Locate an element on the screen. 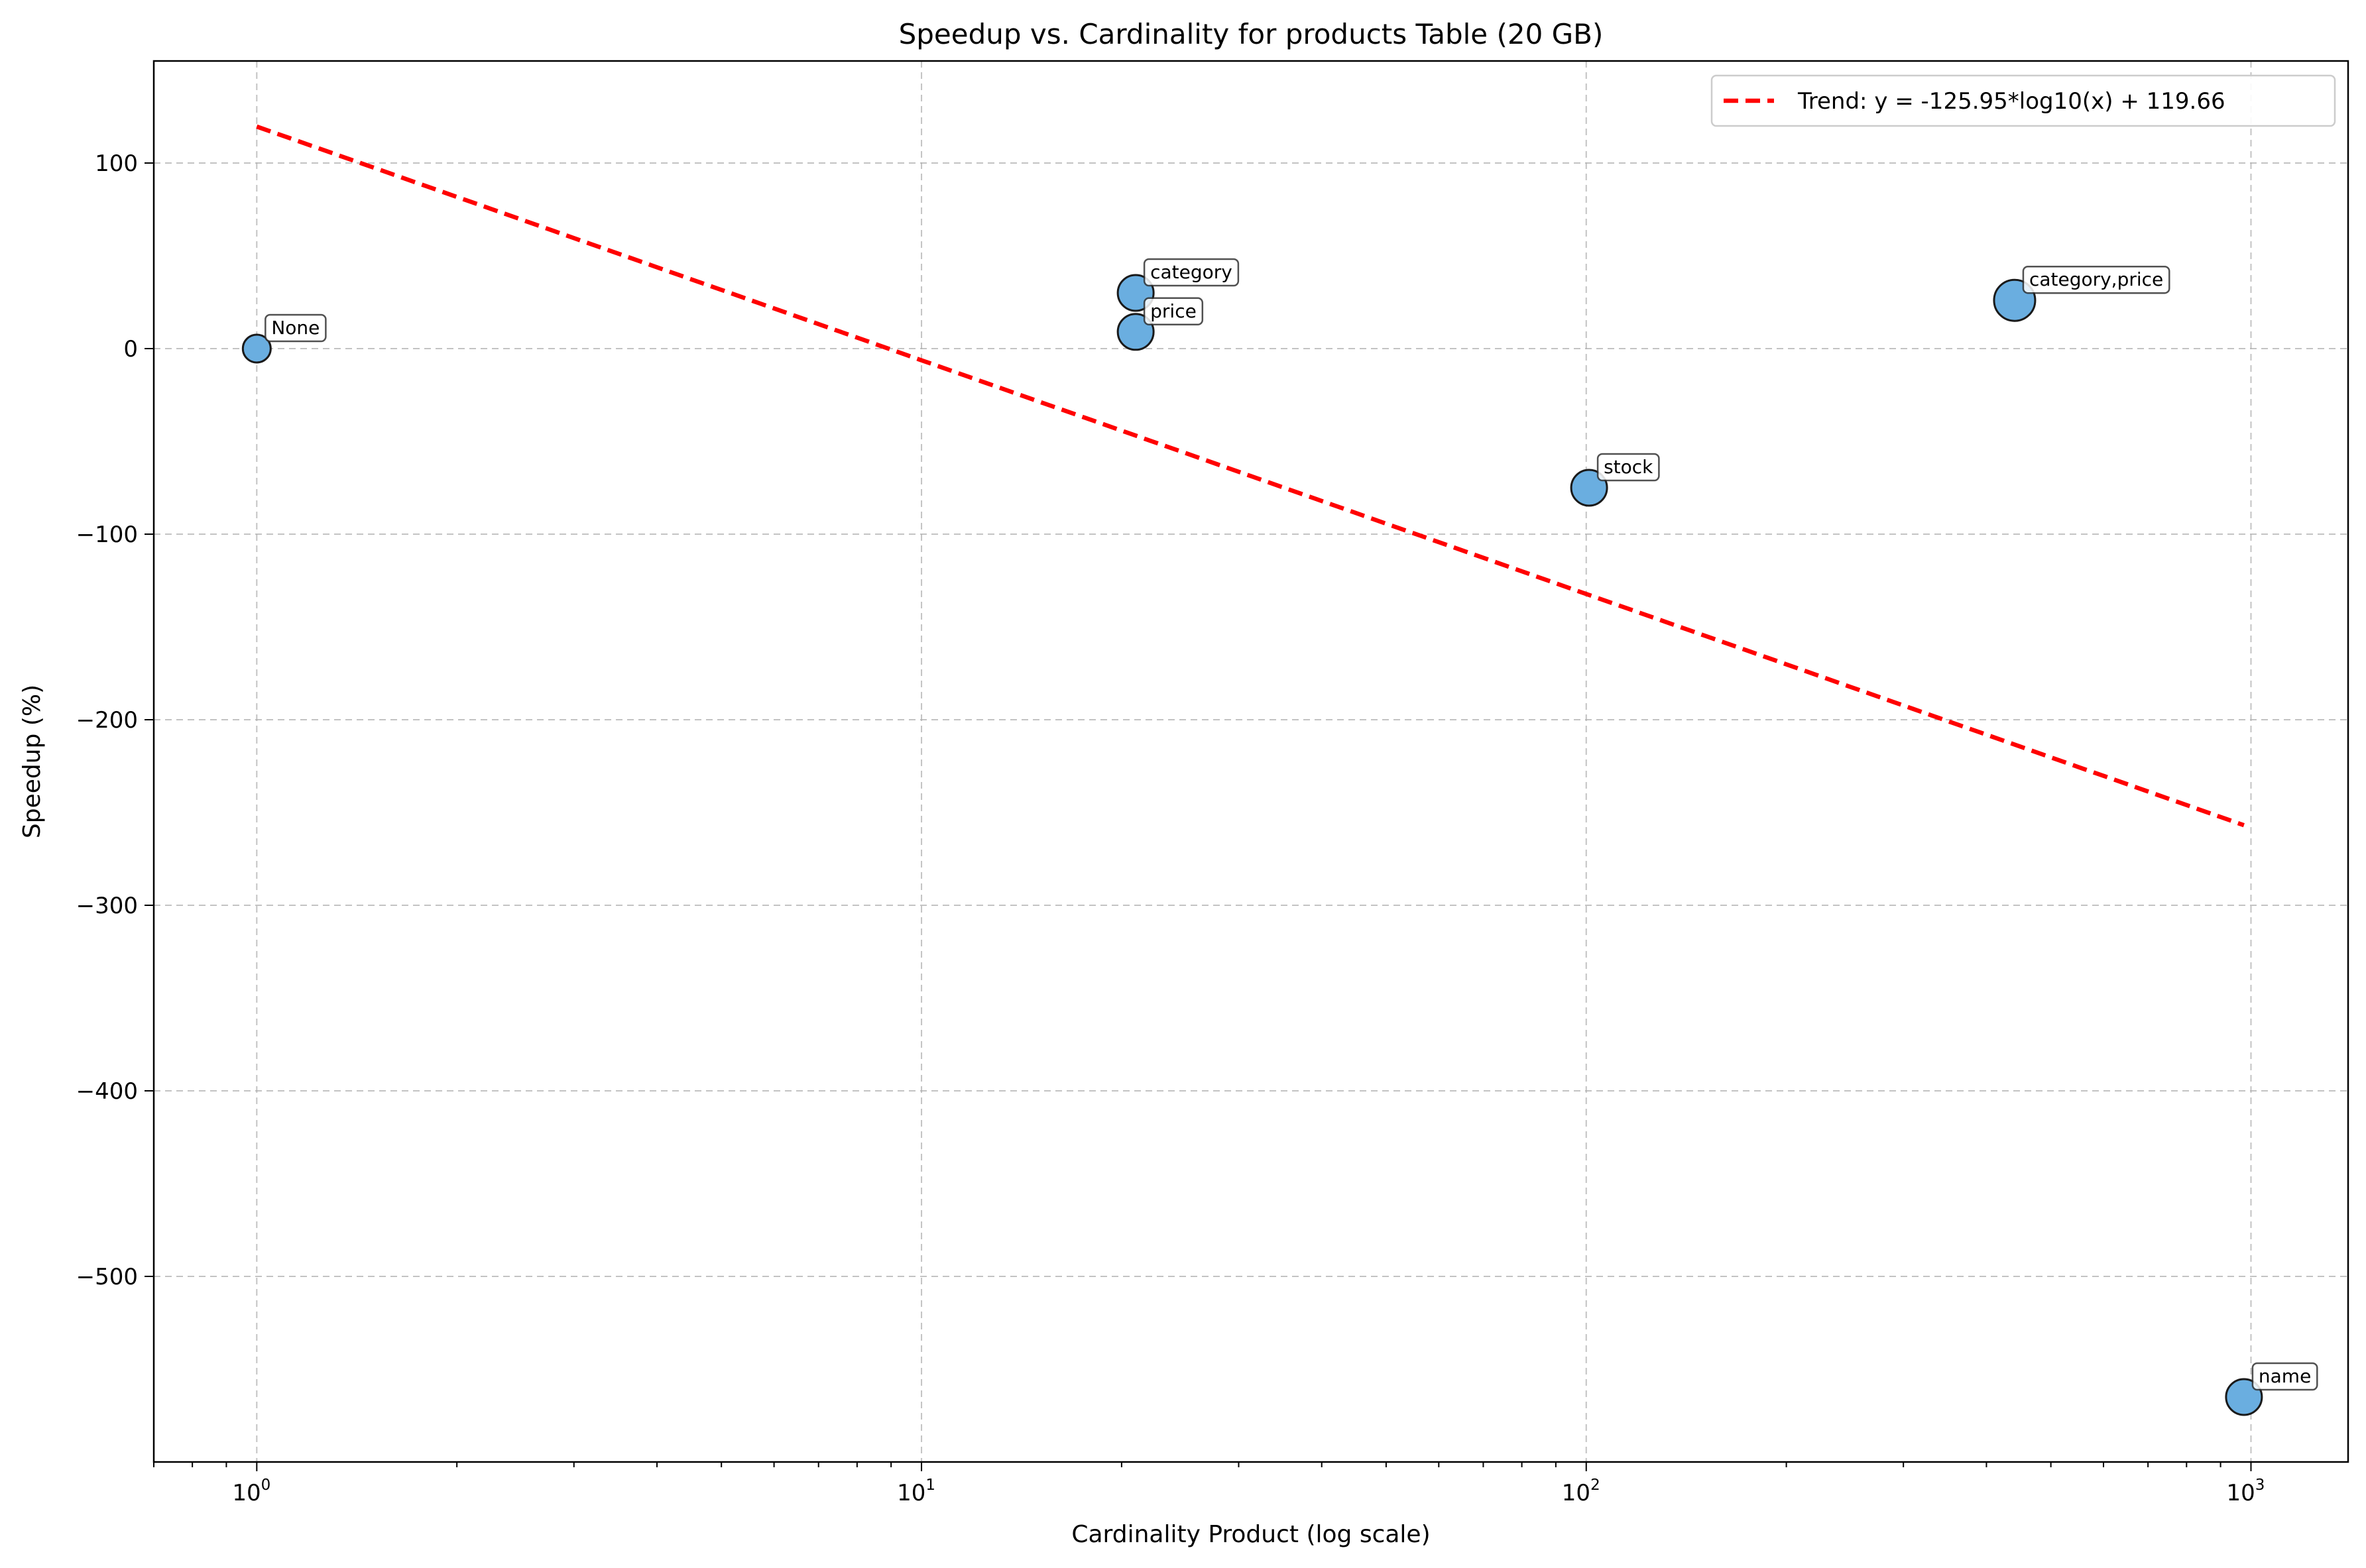  point-label-box-stock is located at coordinates (1628, 467).